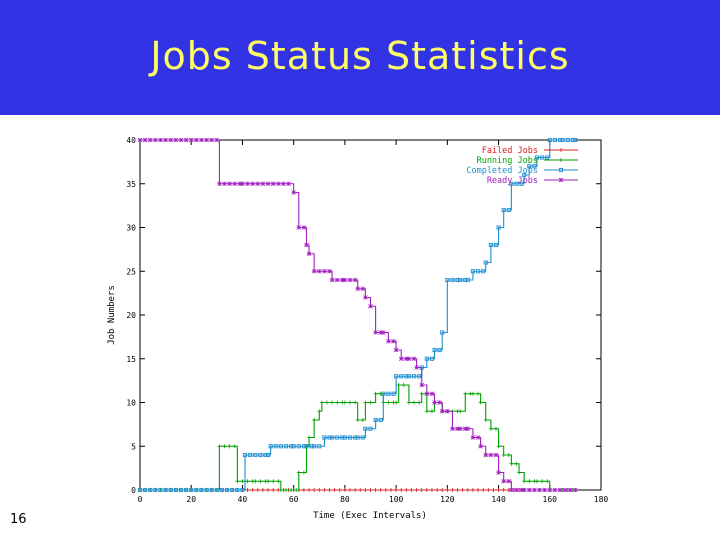  What do you see at coordinates (243, 499) in the screenshot?
I see `x-tick-label: 40` at bounding box center [243, 499].